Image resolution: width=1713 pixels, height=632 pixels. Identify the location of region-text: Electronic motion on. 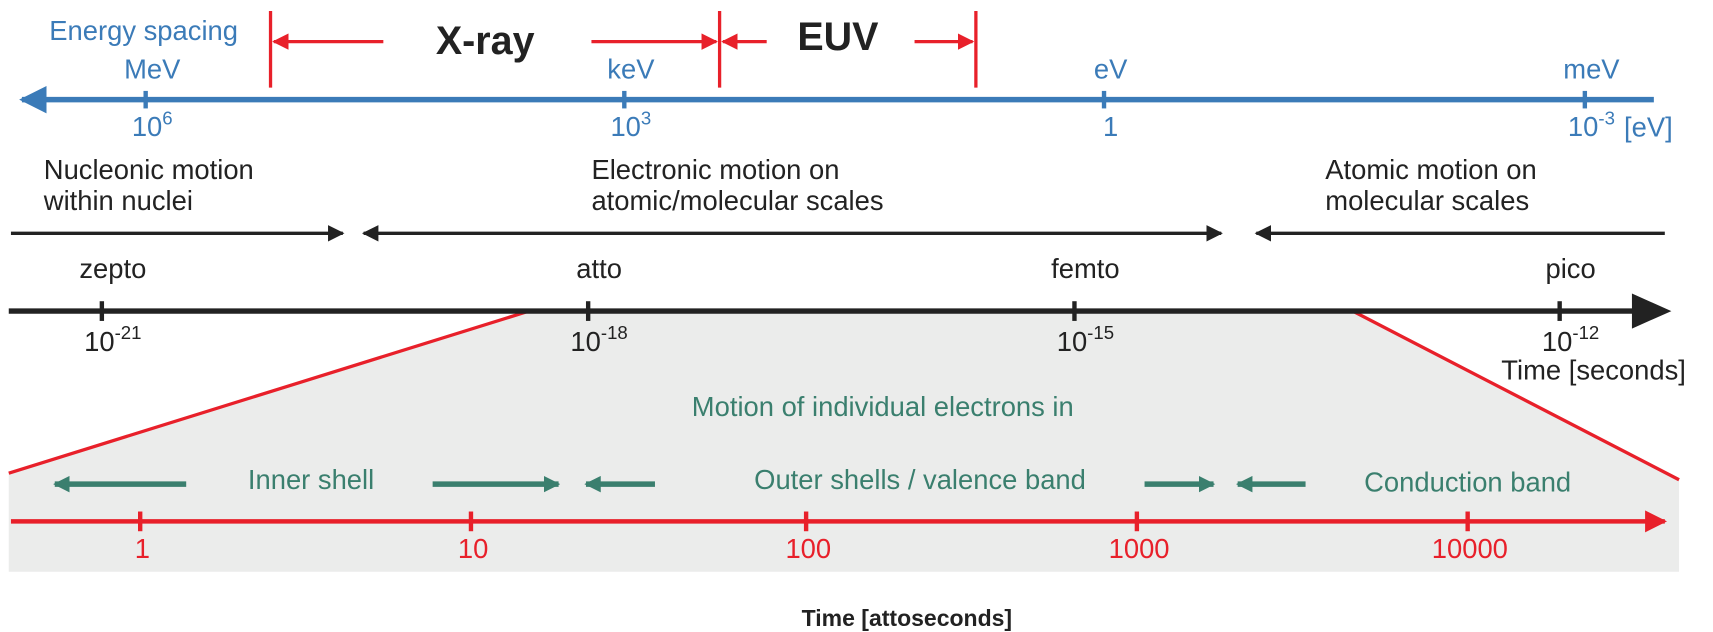
(715, 169).